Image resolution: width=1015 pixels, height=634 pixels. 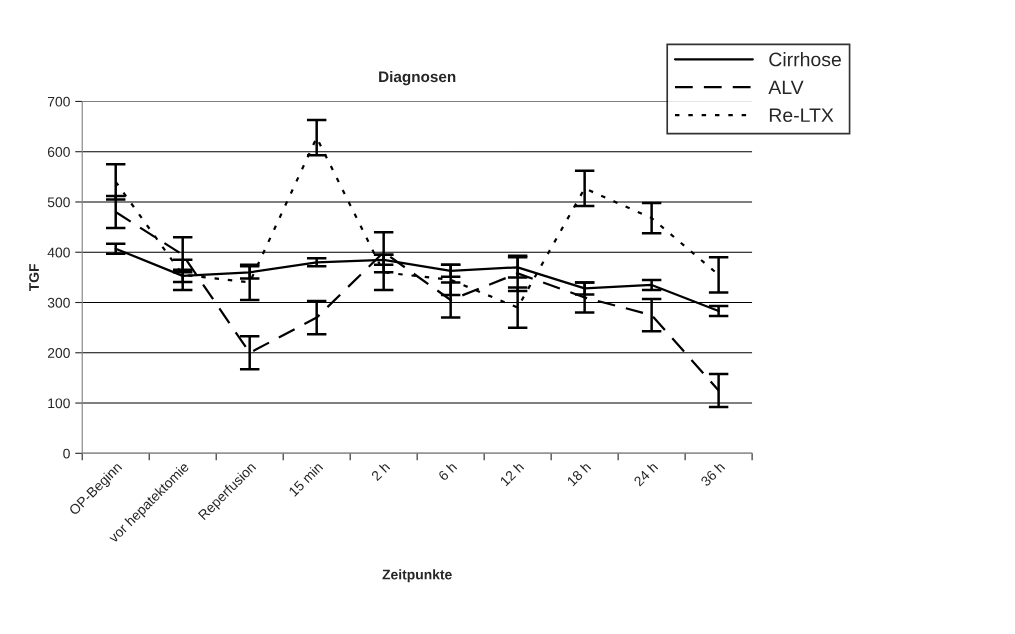 I want to click on x-tick-label: 12 h, so click(x=512, y=474).